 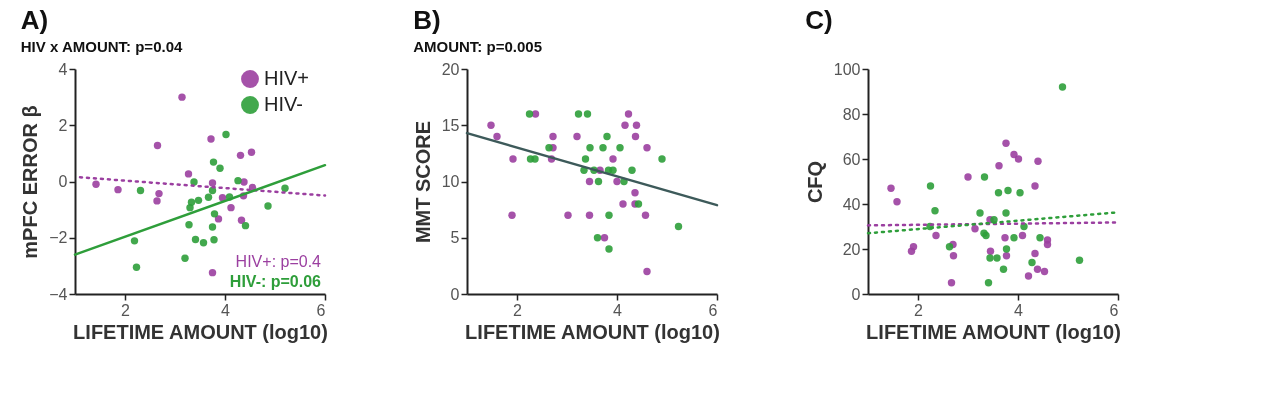 What do you see at coordinates (847, 69) in the screenshot?
I see `y-tick-label: 100` at bounding box center [847, 69].